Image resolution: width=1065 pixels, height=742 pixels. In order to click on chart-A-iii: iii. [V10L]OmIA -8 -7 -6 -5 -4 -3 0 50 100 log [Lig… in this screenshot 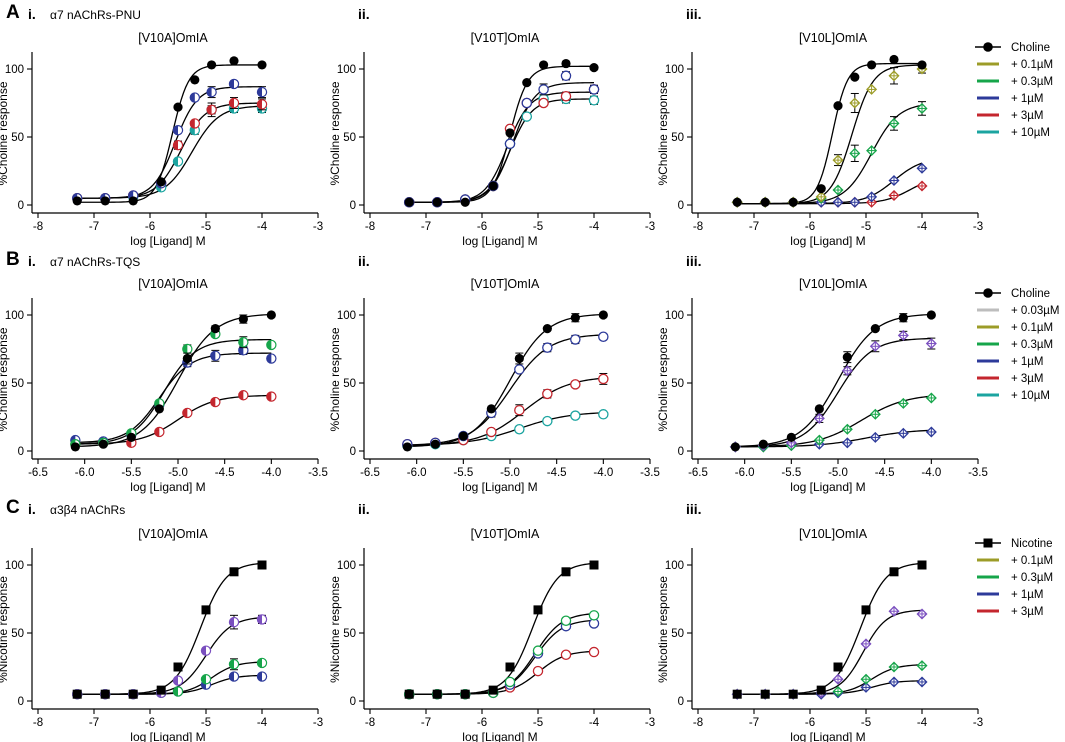, I will do `click(819, 127)`.